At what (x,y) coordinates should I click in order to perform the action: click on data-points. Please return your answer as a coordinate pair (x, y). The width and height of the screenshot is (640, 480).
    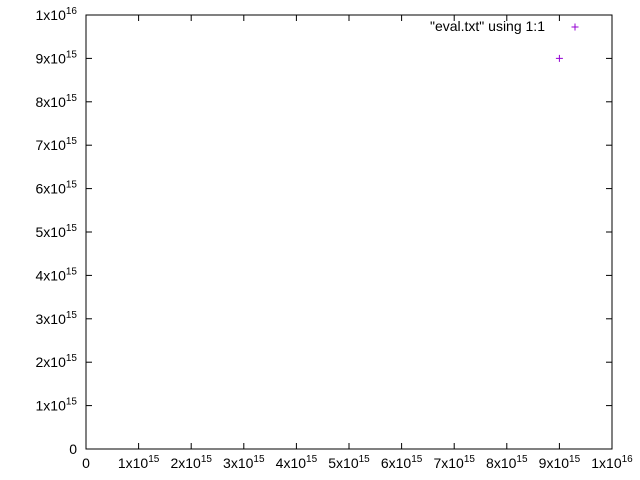
    Looking at the image, I should click on (559, 58).